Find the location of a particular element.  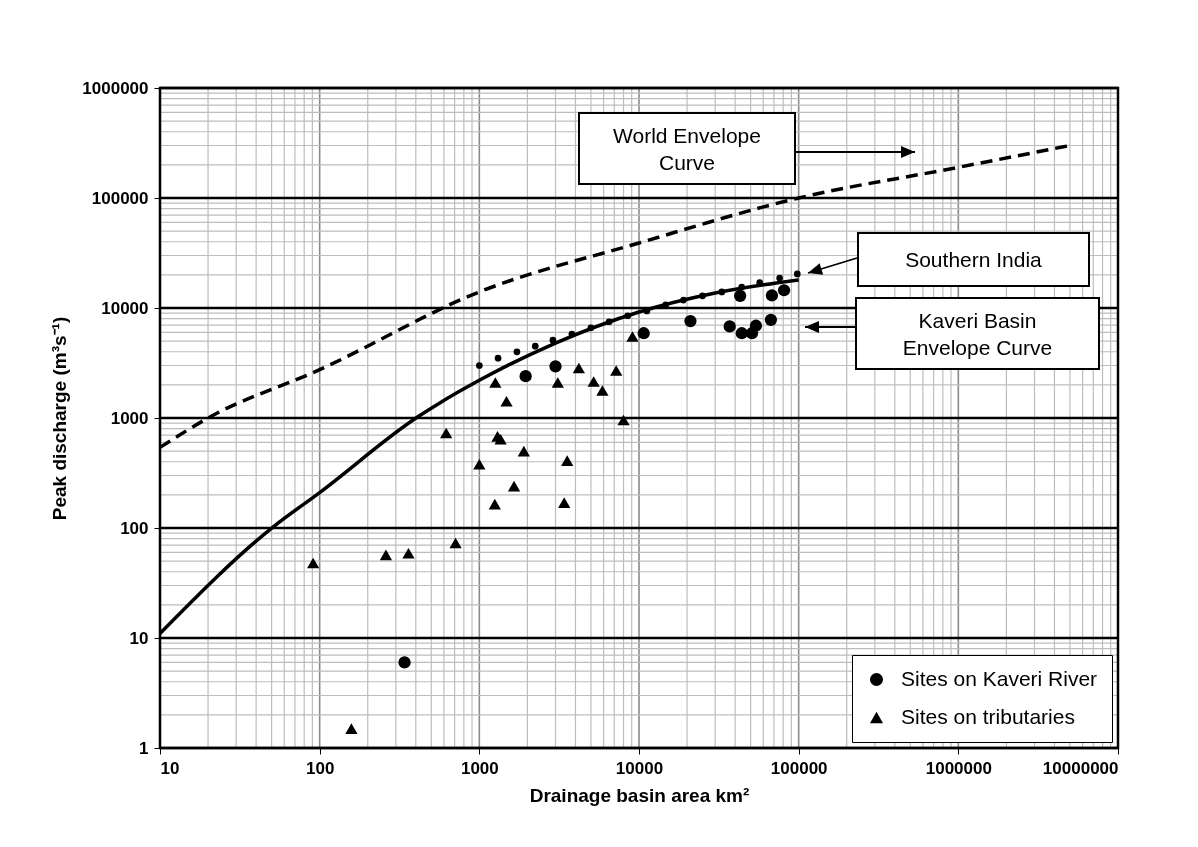

y-tick-label: 100000 is located at coordinates (120, 198).